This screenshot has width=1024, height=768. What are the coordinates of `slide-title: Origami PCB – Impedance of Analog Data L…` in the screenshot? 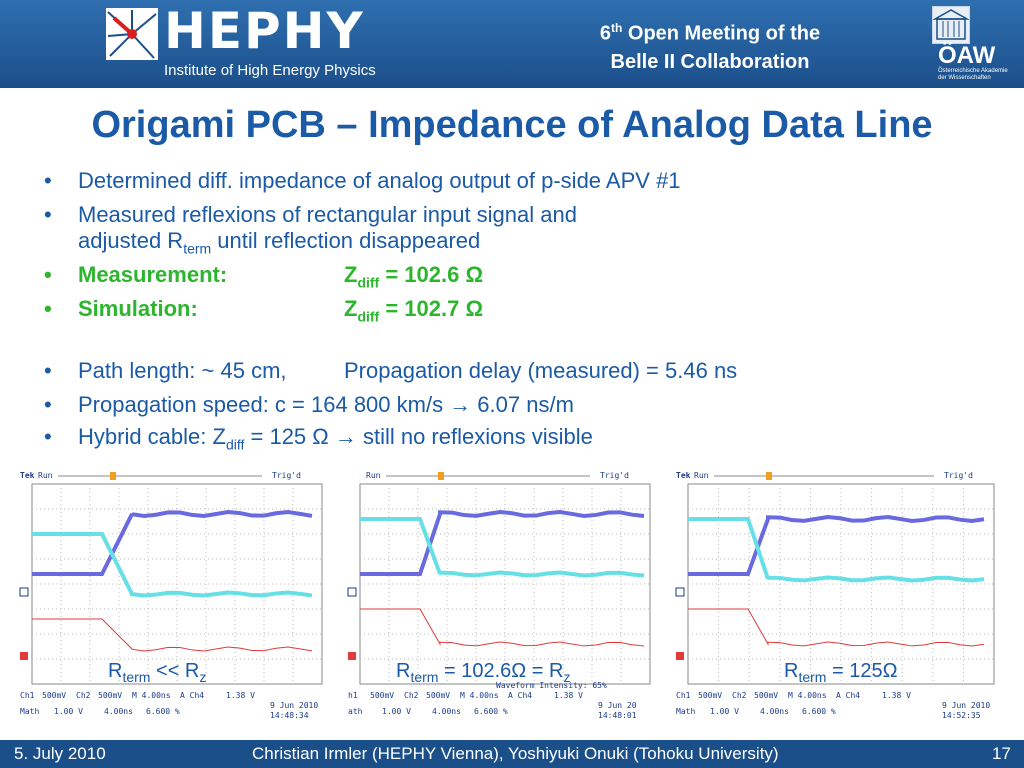 It's located at (512, 125).